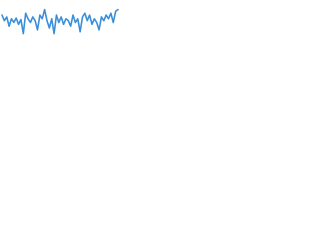  I want to click on sparkline-chart, so click(60, 21).